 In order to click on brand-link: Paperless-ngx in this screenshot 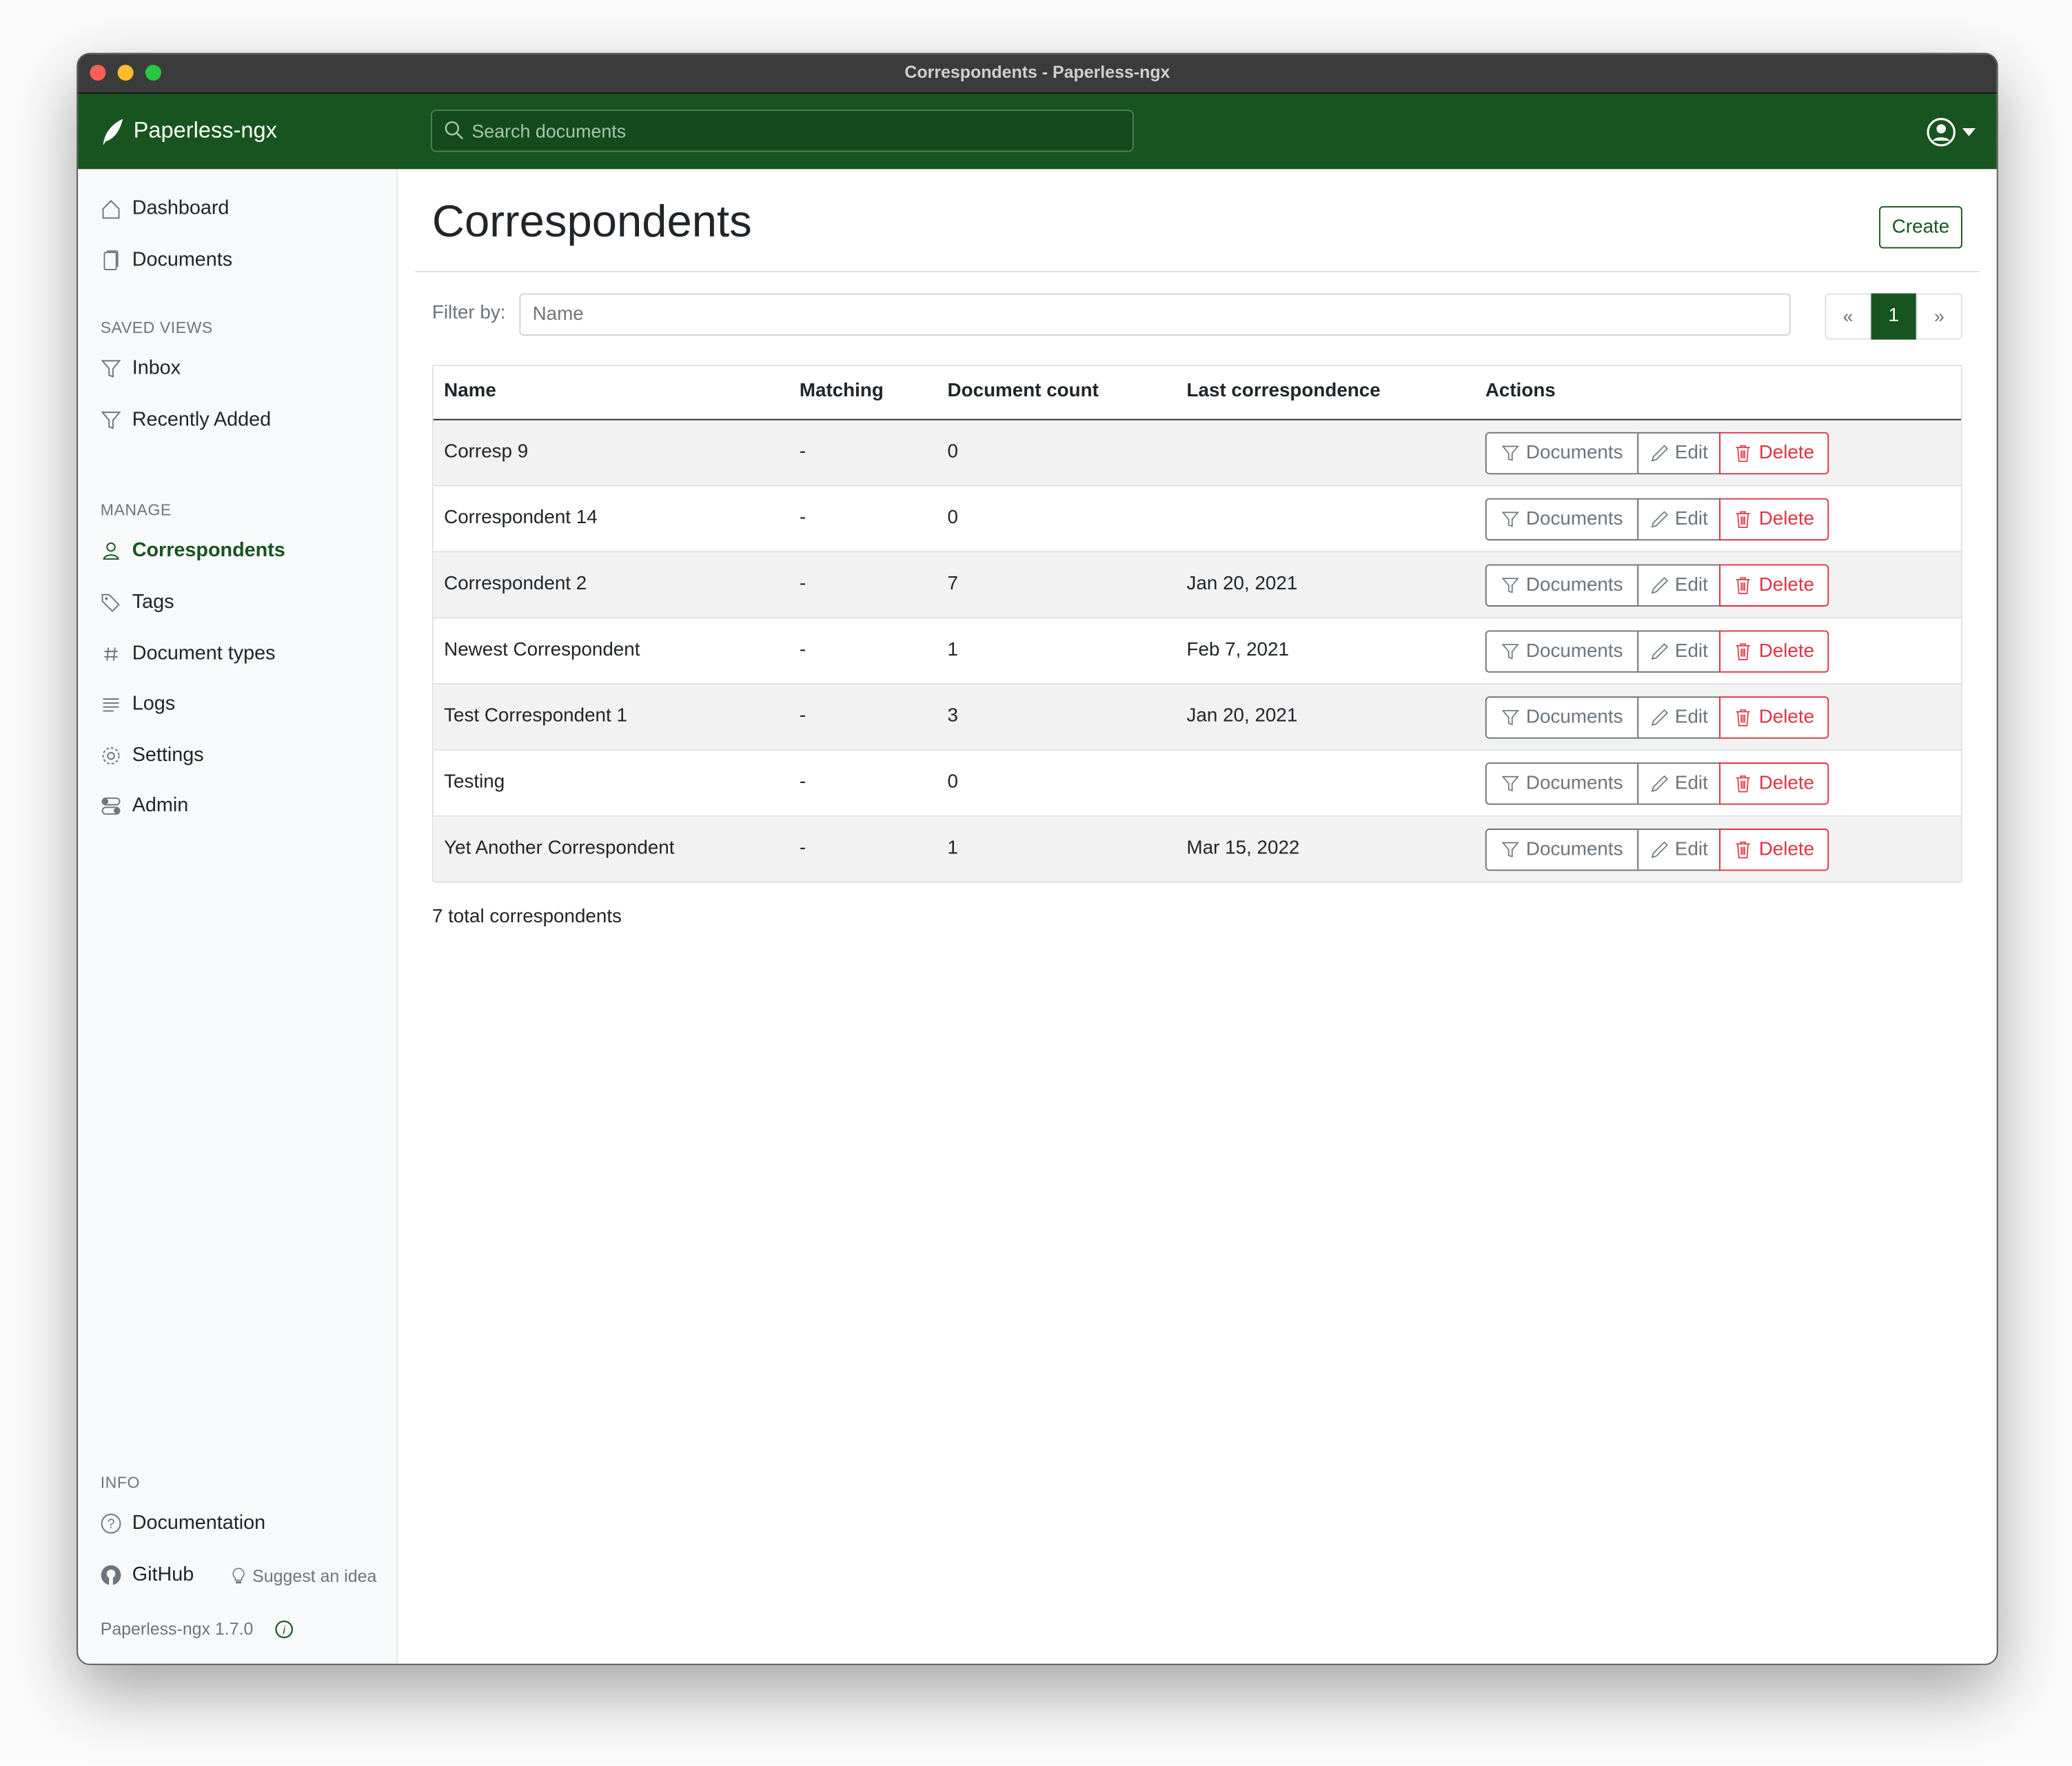, I will do `click(205, 130)`.